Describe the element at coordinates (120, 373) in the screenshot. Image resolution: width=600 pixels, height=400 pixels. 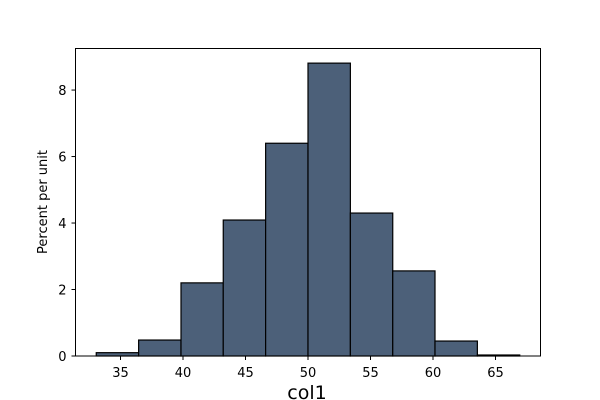
I see `x-tick-label: 35` at that location.